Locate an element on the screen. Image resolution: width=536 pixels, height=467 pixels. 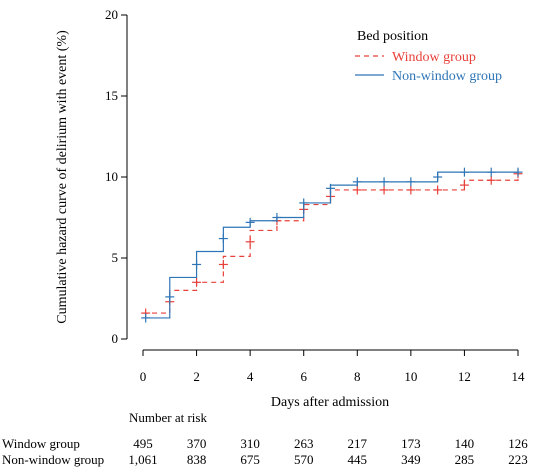
risk-cell: 217 is located at coordinates (358, 443).